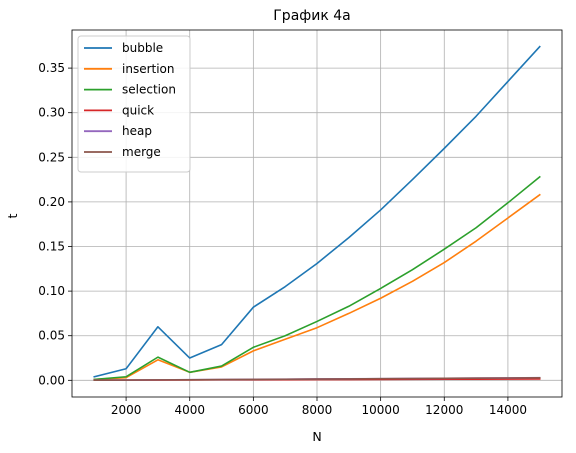 This screenshot has height=453, width=576. What do you see at coordinates (138, 110) in the screenshot?
I see `legend-label-quick: quick` at bounding box center [138, 110].